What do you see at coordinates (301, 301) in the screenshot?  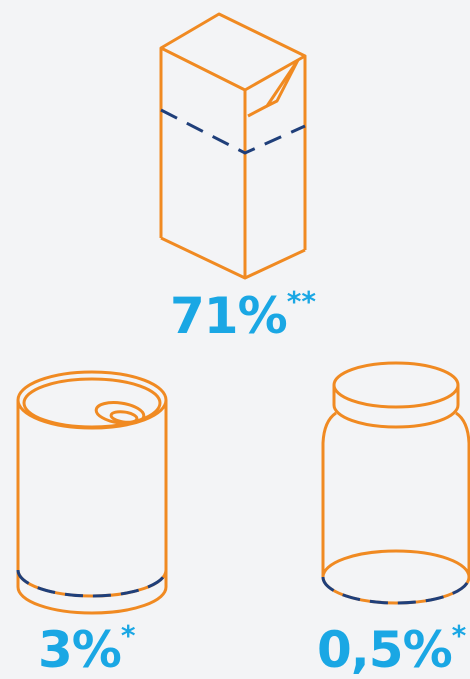 I see `carton-footnote-mark: **` at bounding box center [301, 301].